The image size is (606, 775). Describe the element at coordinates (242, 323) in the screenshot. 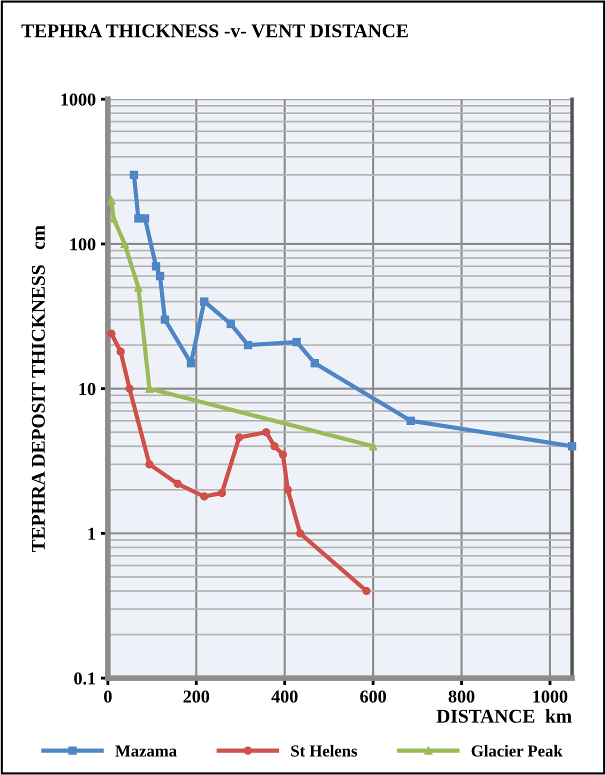

I see `line-series` at that location.